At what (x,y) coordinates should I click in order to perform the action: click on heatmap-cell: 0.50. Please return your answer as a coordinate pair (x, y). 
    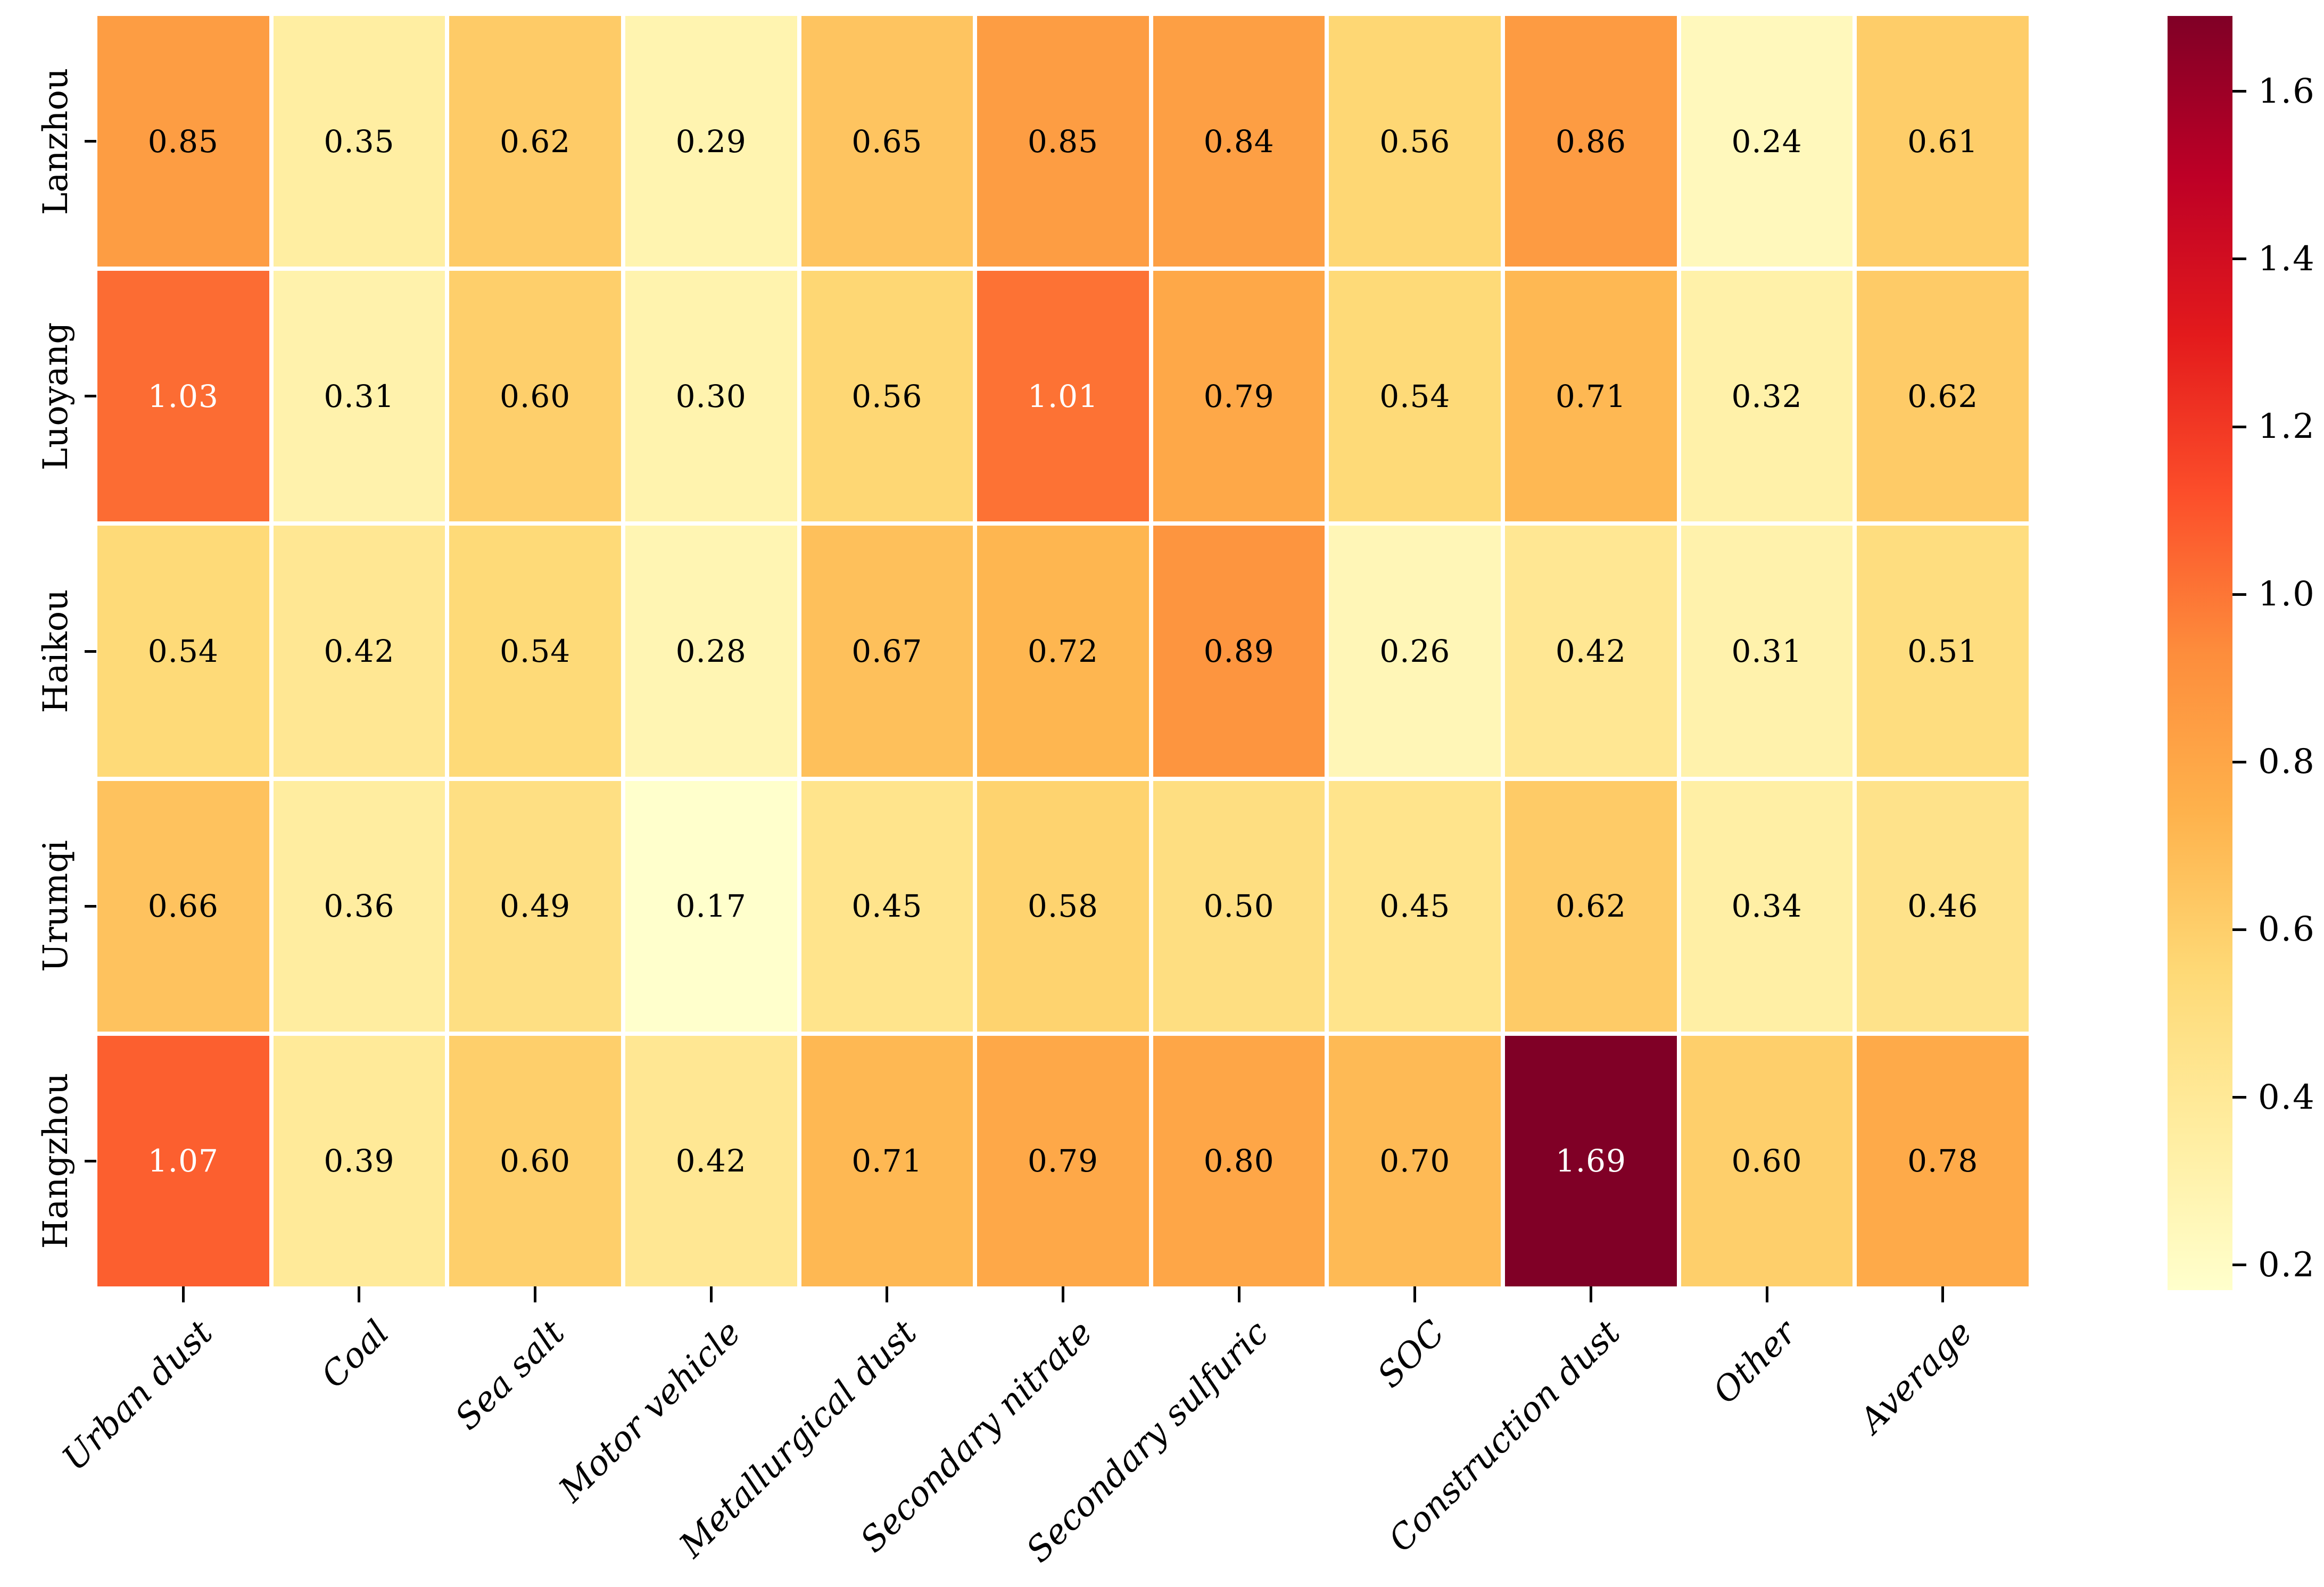
    Looking at the image, I should click on (1239, 906).